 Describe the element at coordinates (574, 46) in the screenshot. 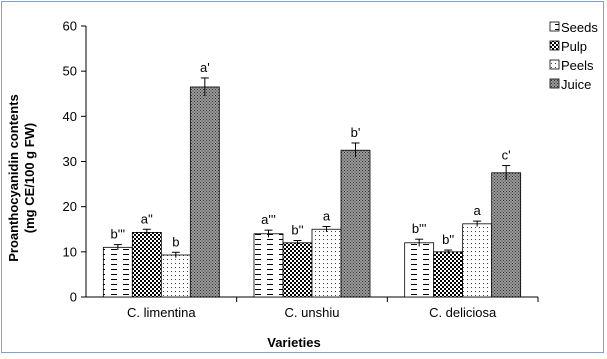

I see `legend-label-pulp: Pulp` at that location.